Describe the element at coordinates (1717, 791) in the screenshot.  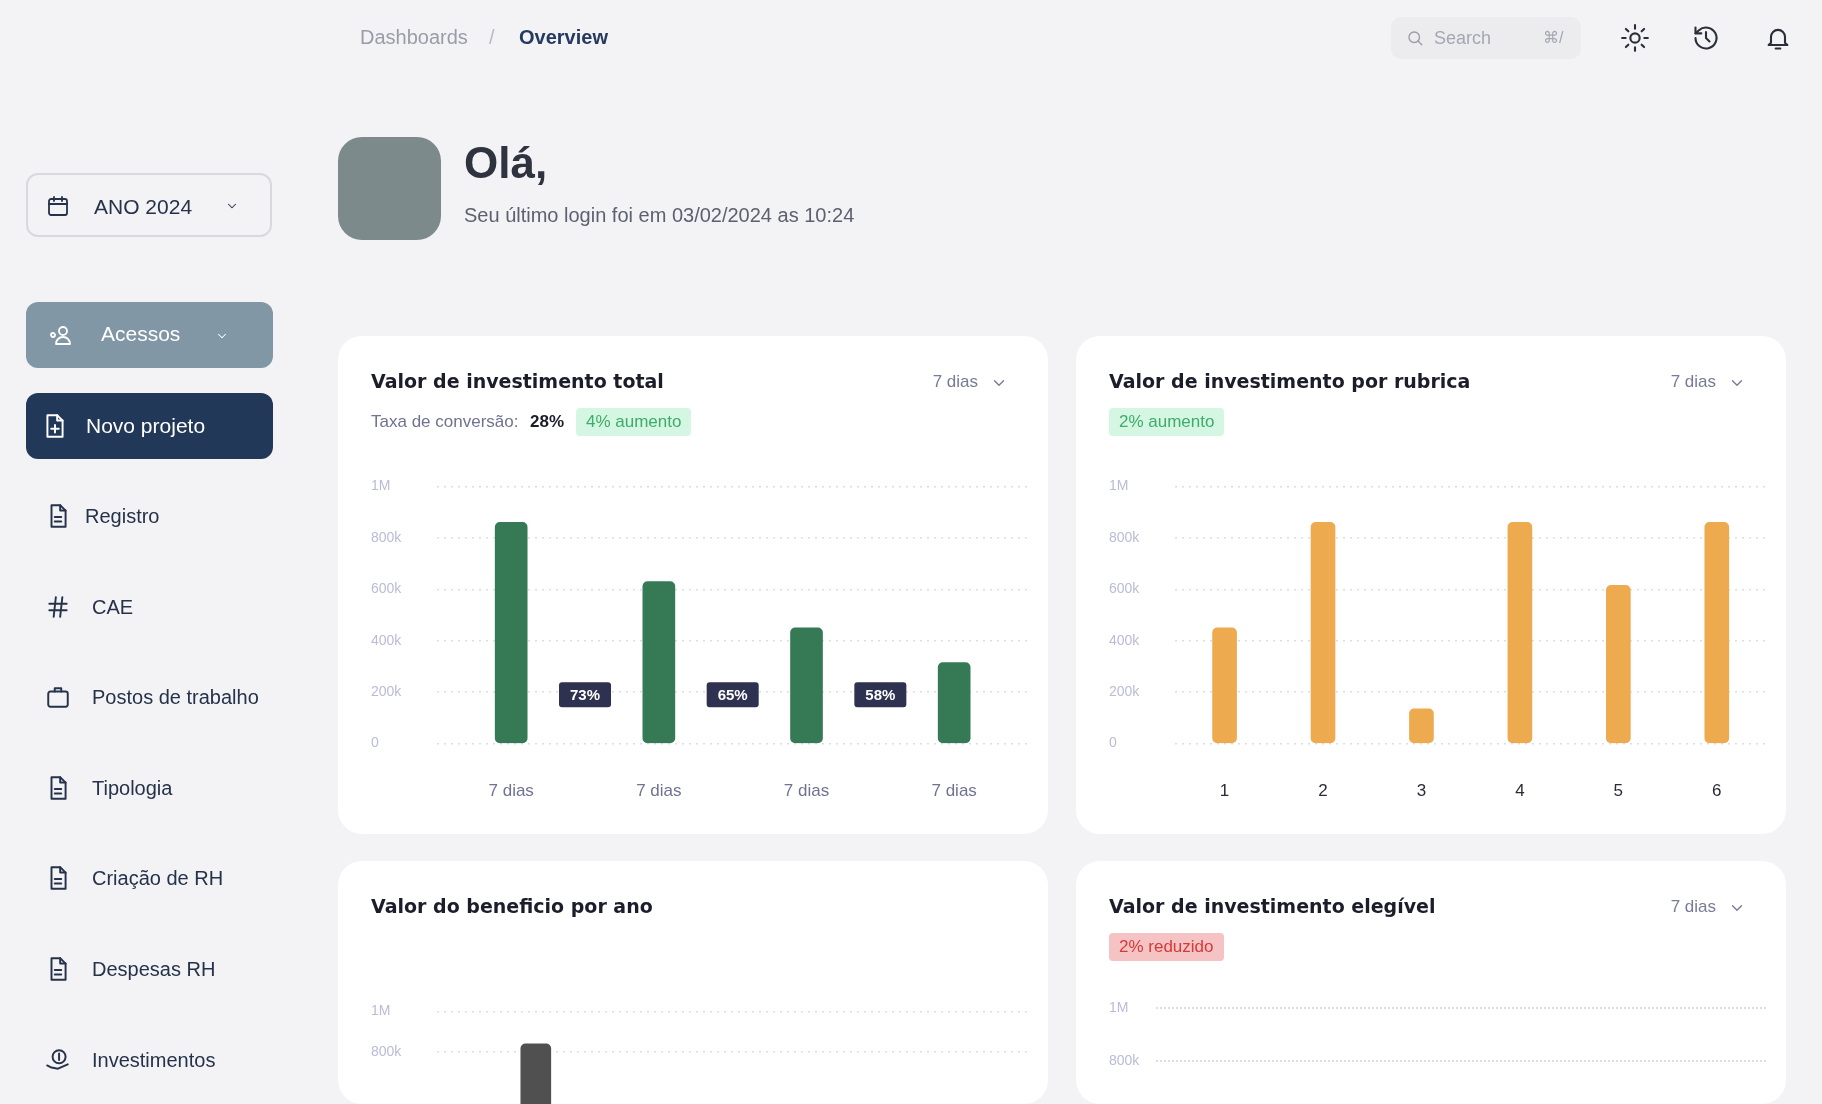
I see `x-tick-label: 6` at that location.